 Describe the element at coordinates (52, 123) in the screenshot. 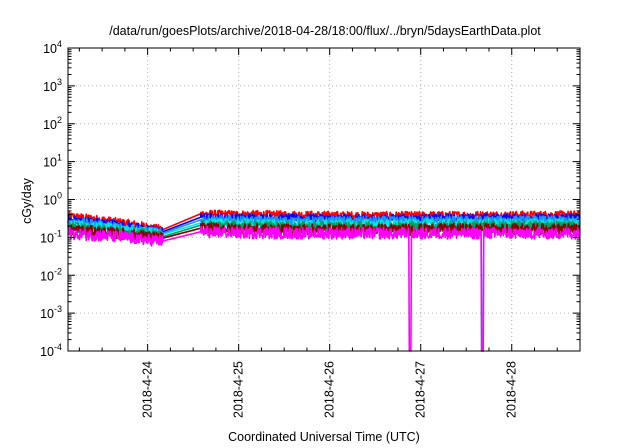

I see `y-tick-label: 10²` at that location.